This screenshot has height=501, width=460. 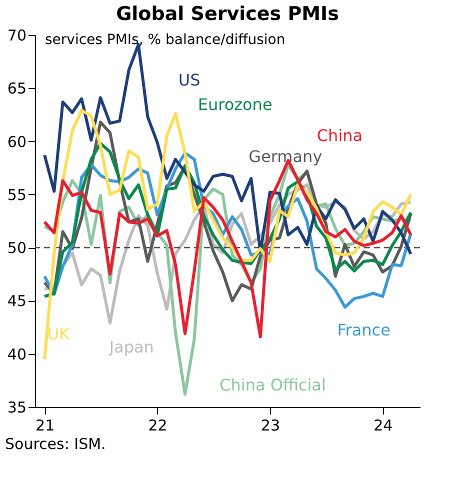 What do you see at coordinates (158, 425) in the screenshot?
I see `x-tick-label: 22` at bounding box center [158, 425].